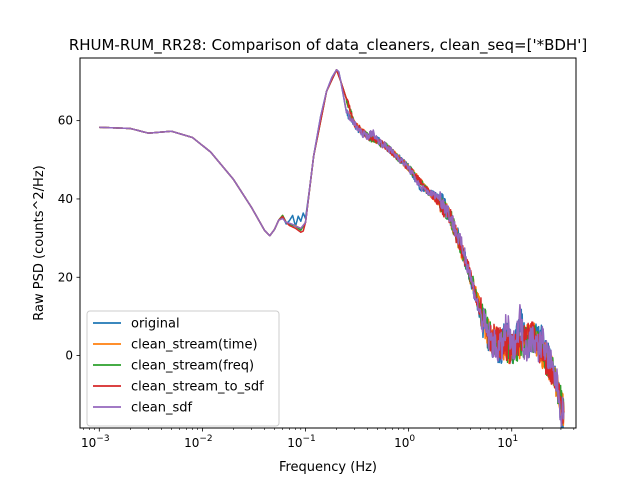  I want to click on y-tick-label: 40, so click(65, 199).